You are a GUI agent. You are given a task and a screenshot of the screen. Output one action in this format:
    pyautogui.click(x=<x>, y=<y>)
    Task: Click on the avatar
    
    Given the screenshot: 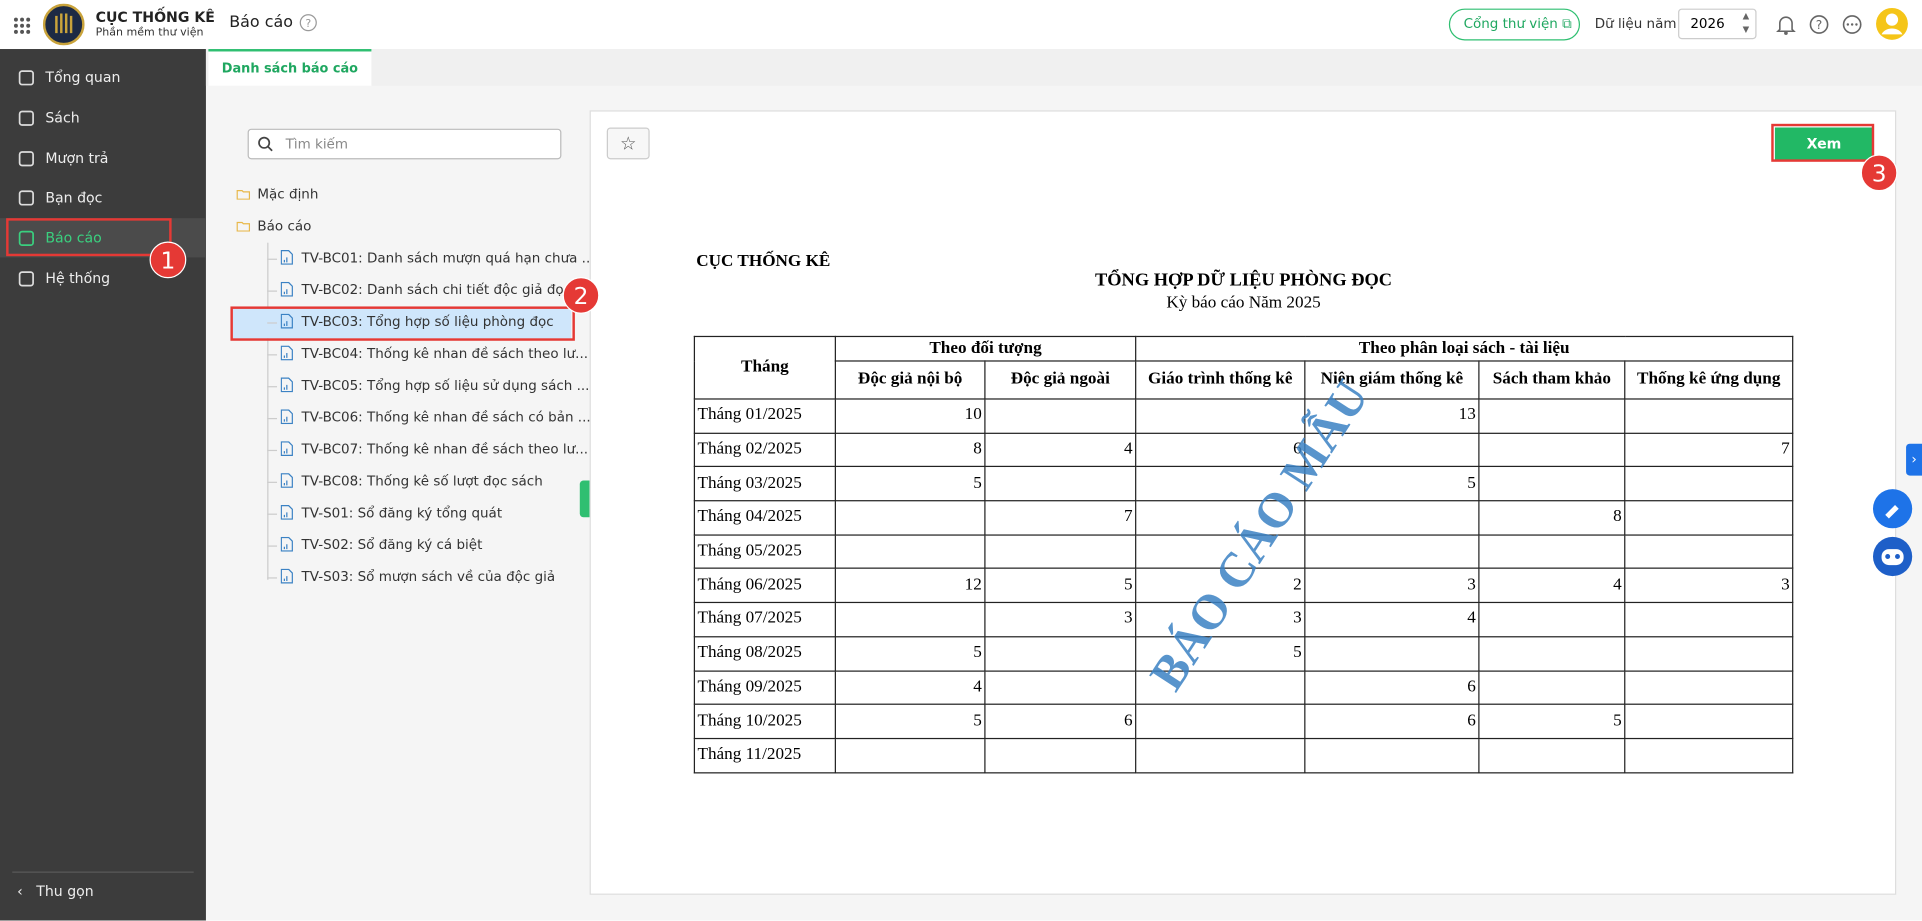 What is the action you would take?
    pyautogui.click(x=1891, y=23)
    